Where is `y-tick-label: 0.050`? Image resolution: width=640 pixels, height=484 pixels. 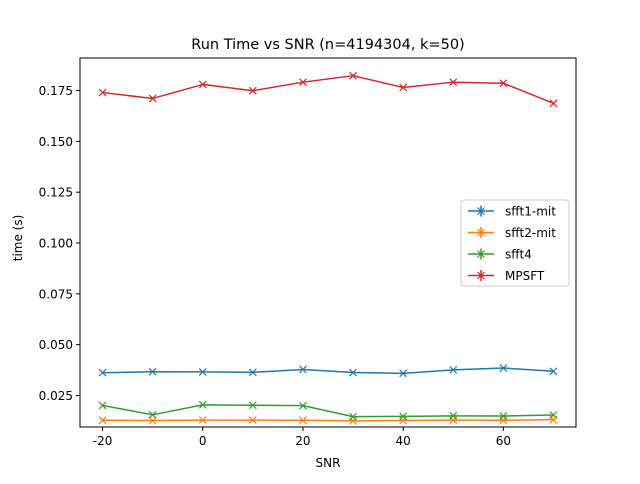
y-tick-label: 0.050 is located at coordinates (56, 345).